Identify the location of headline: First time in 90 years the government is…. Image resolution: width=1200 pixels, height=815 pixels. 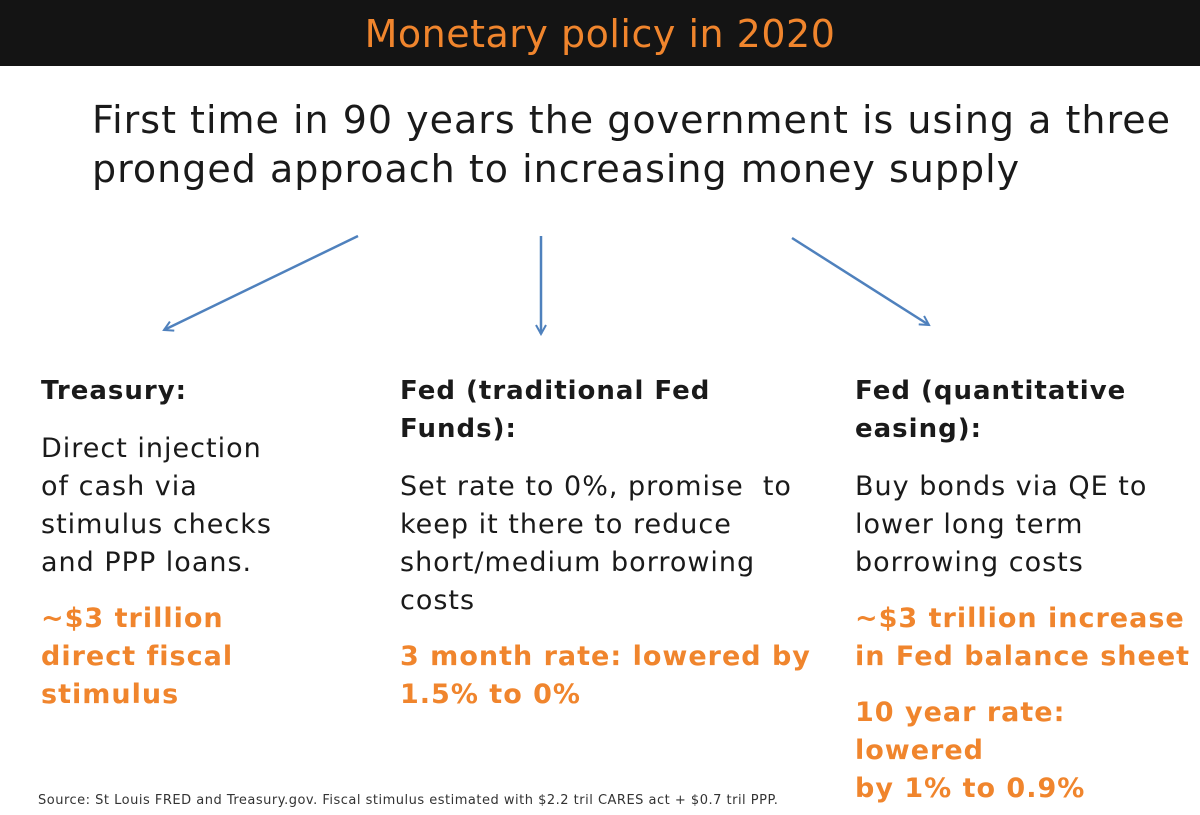
(632, 145).